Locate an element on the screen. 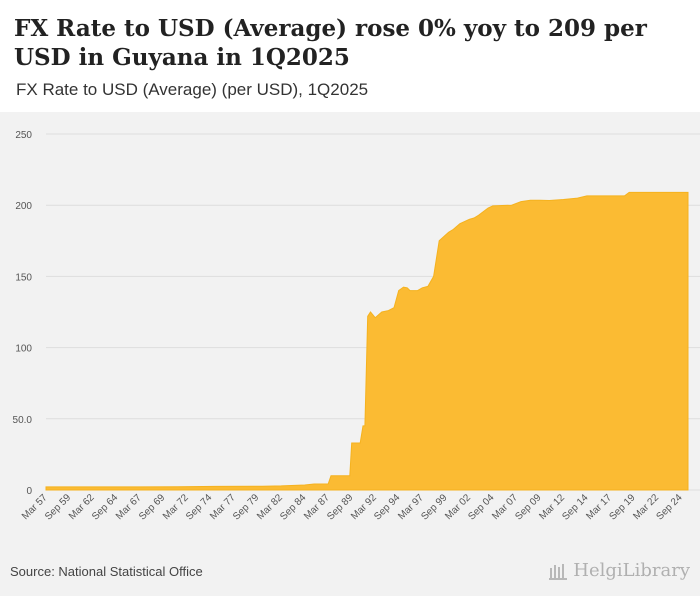  x-tick-label: Sep 04 is located at coordinates (481, 507).